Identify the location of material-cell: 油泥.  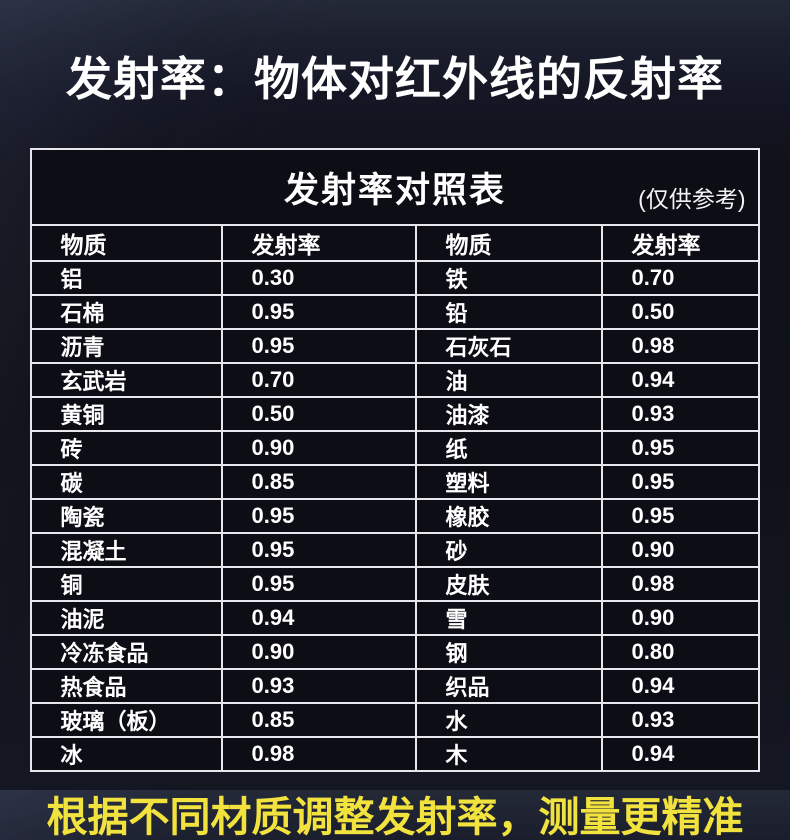
(127, 618).